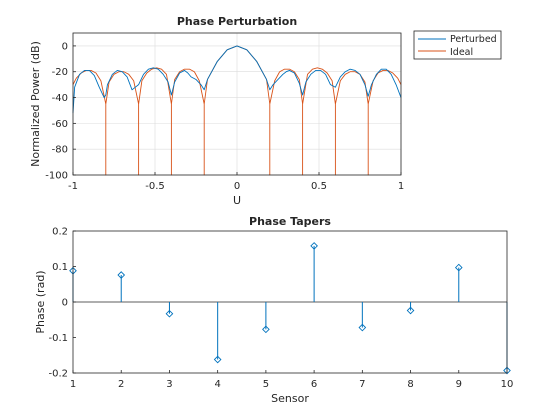  What do you see at coordinates (40, 301) in the screenshot?
I see `phase-tapers-y-axis-label: Phase (rad)` at bounding box center [40, 301].